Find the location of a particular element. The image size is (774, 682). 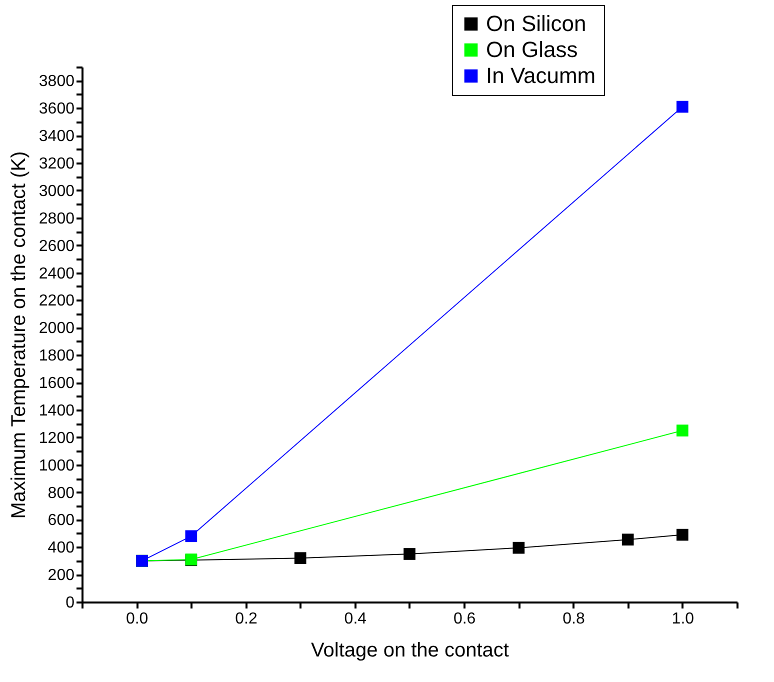

y-tick-label: 2000 is located at coordinates (56, 329).